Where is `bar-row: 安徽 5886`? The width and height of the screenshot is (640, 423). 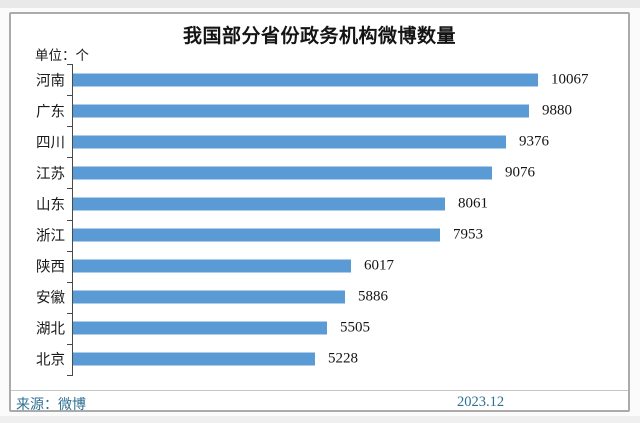
bar-row: 安徽 5886 is located at coordinates (319, 297).